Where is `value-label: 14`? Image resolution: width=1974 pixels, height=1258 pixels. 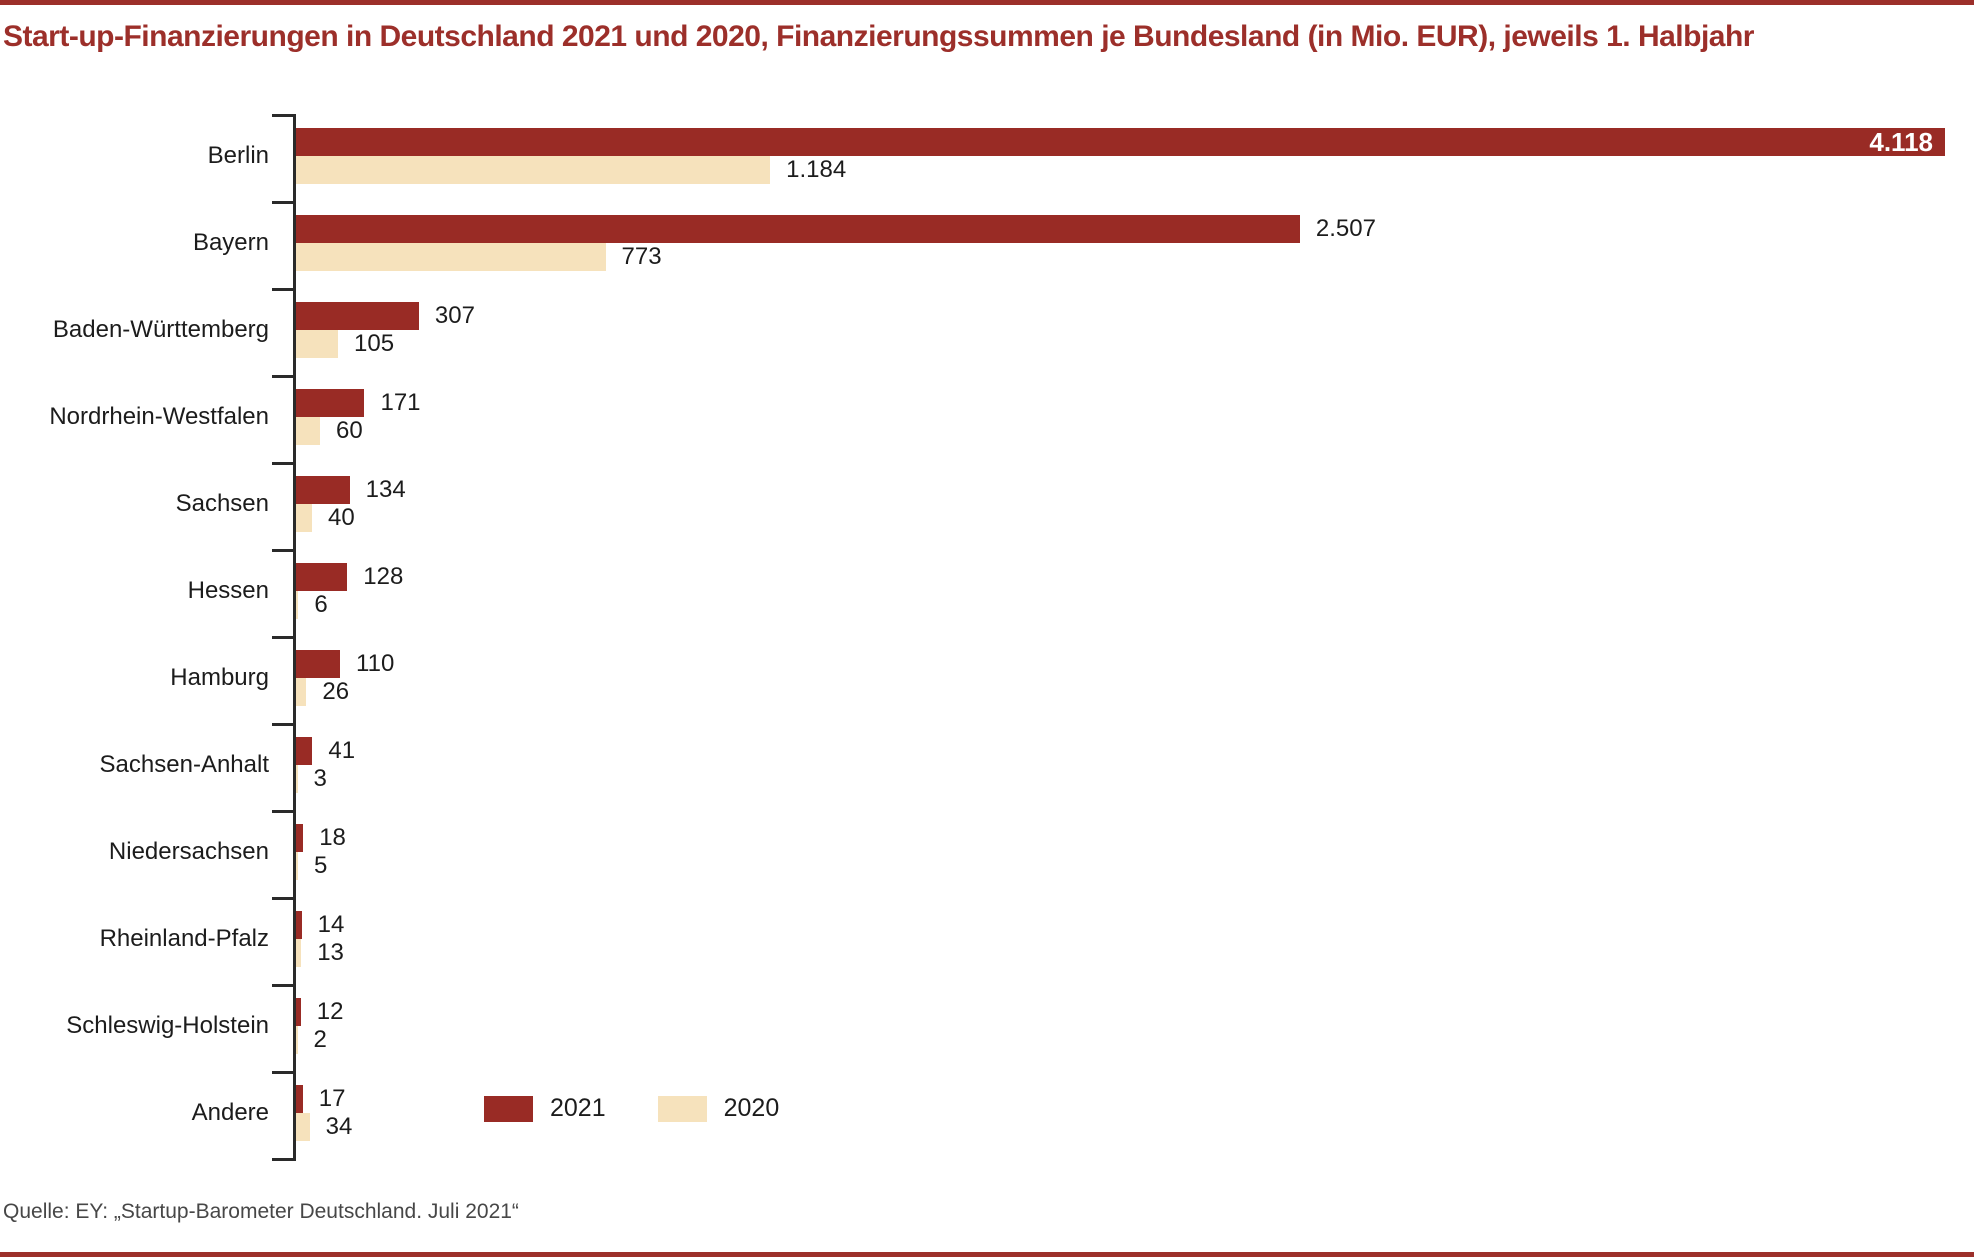
value-label: 14 is located at coordinates (331, 924).